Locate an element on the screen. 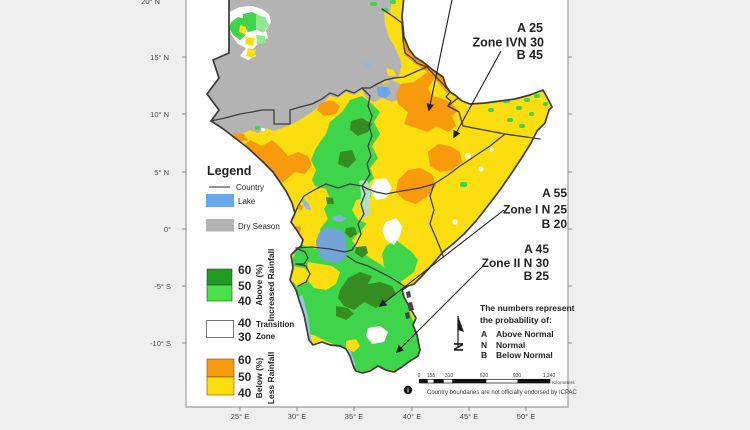 The height and width of the screenshot is (430, 750). svg-text: -5° S is located at coordinates (162, 286).